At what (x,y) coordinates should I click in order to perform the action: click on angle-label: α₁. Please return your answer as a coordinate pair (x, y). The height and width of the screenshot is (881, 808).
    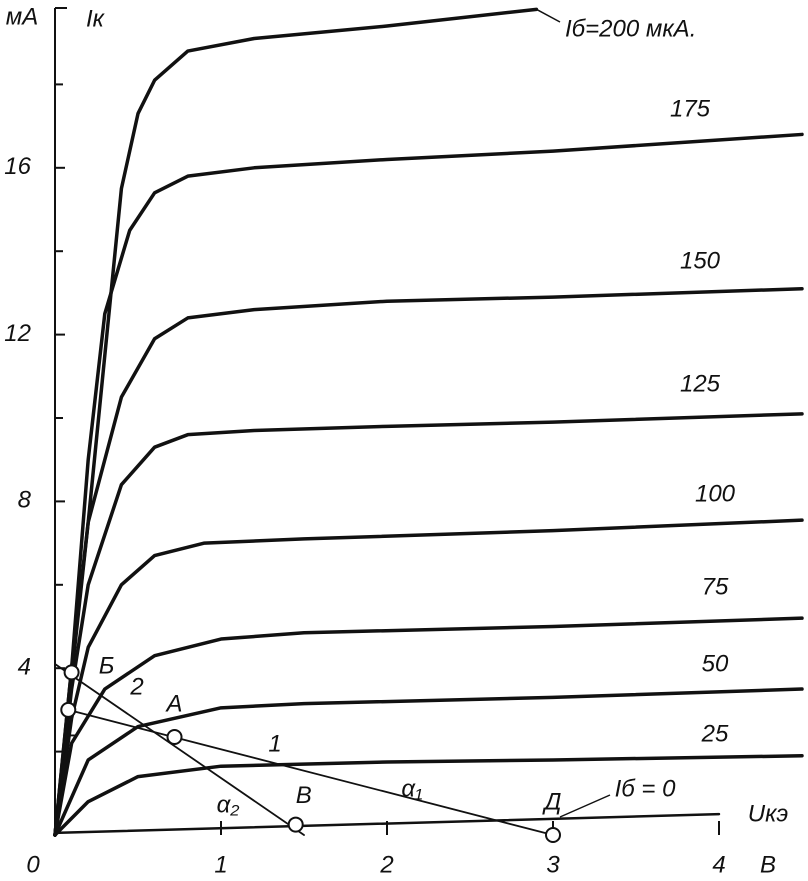
    Looking at the image, I should click on (411, 788).